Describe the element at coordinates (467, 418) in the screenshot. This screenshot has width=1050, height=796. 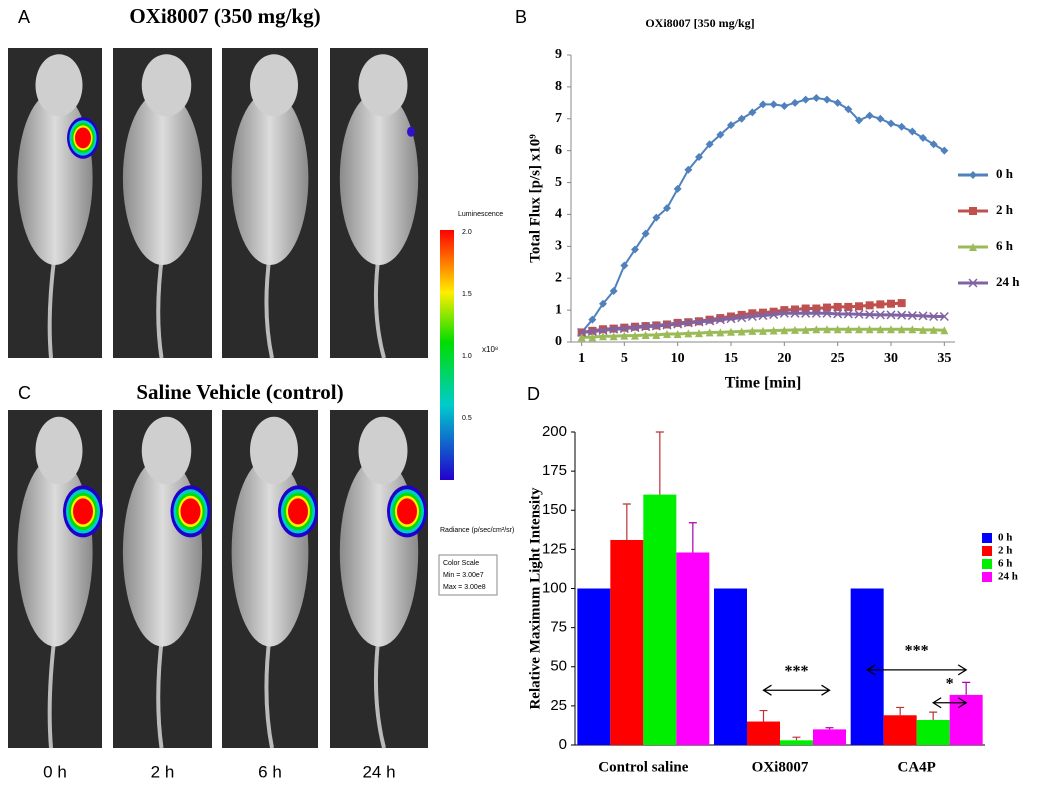
I see `color-scale-tick: 0.5` at that location.